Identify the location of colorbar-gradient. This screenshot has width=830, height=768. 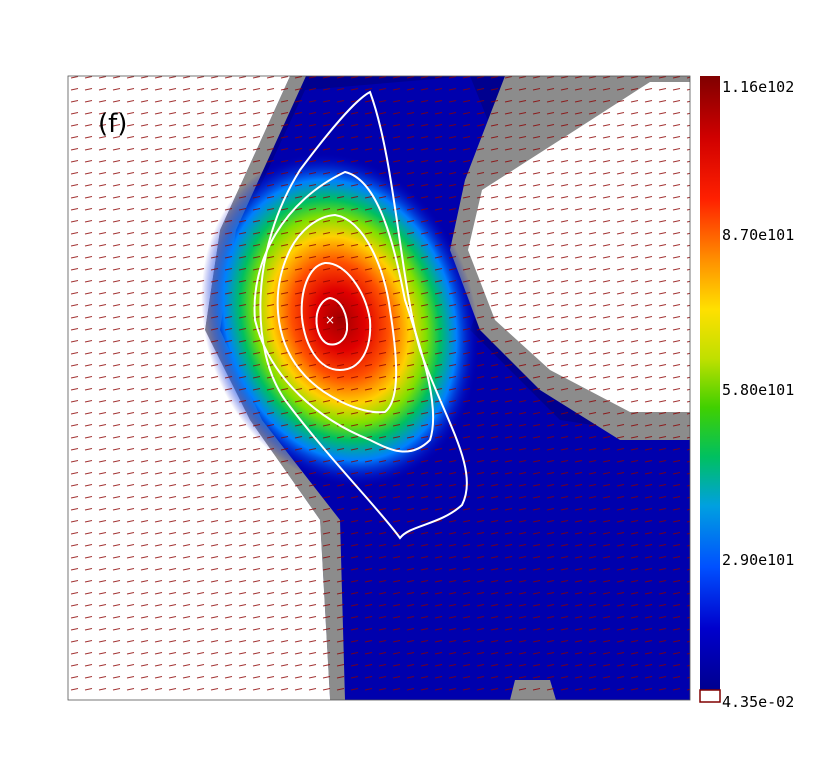
(710, 383).